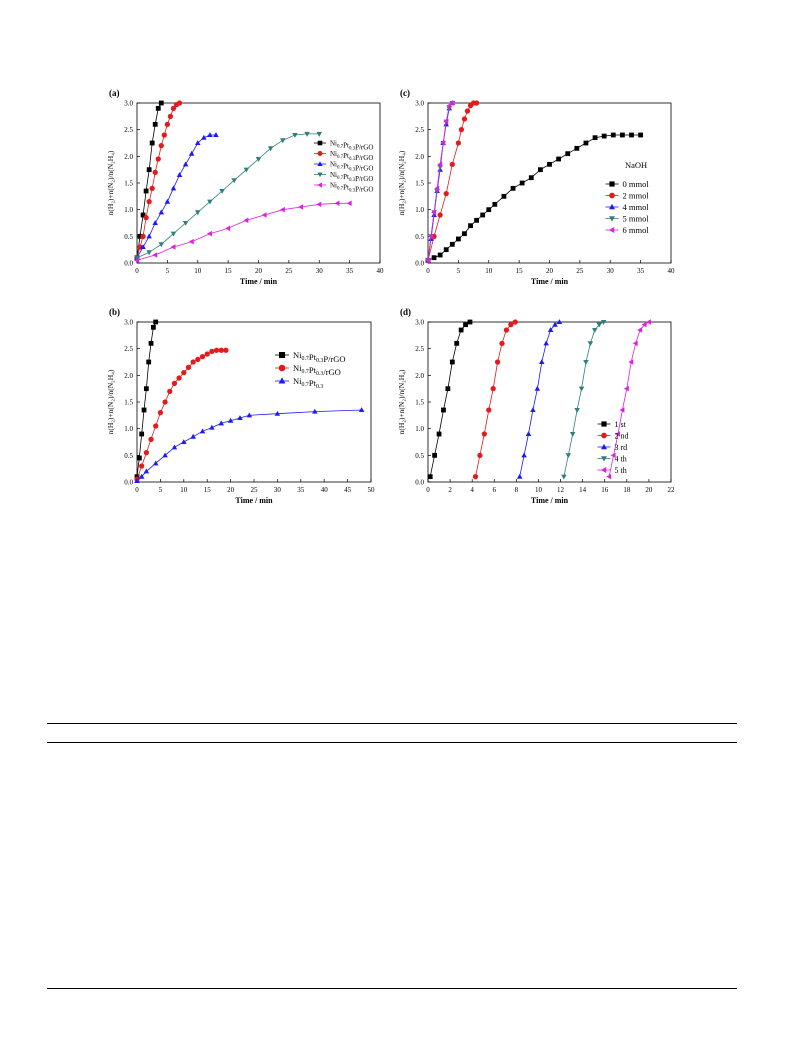  Describe the element at coordinates (128, 210) in the screenshot. I see `y-tick-label: 1.0` at that location.